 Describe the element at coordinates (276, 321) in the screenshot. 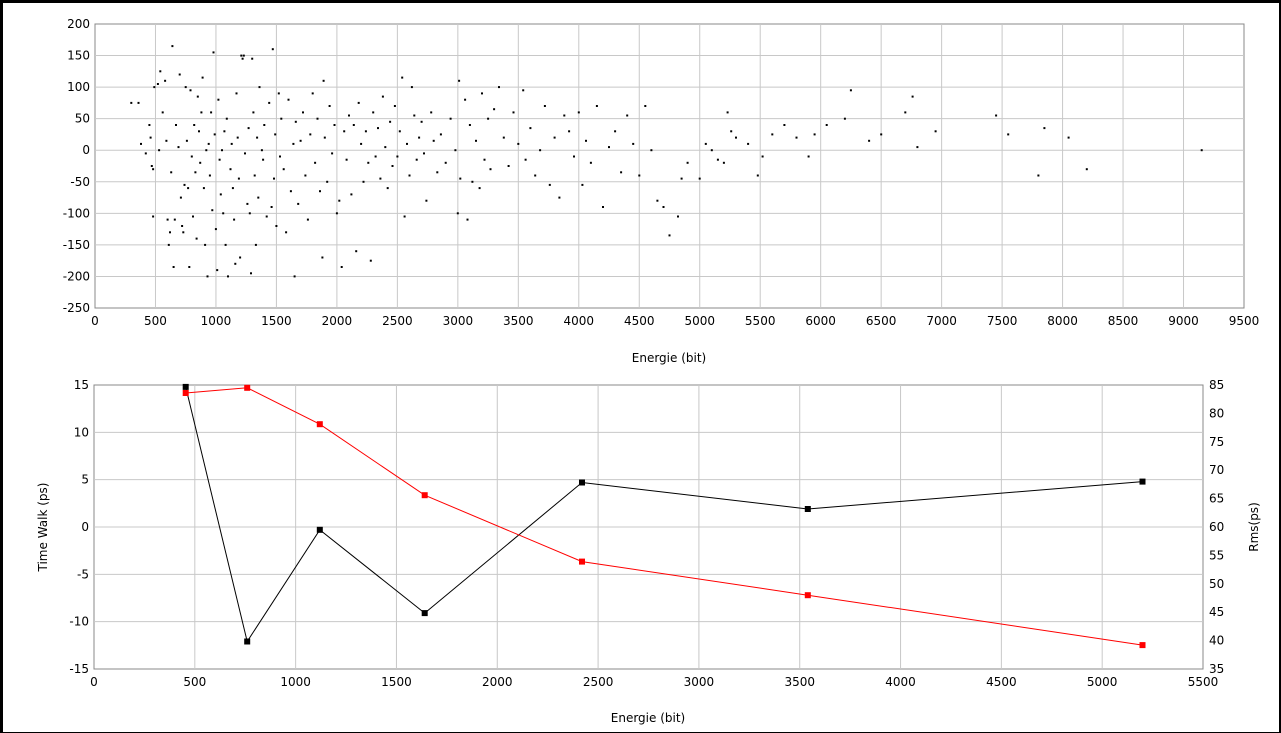

I see `scatter-x-tick-label: 1500` at that location.